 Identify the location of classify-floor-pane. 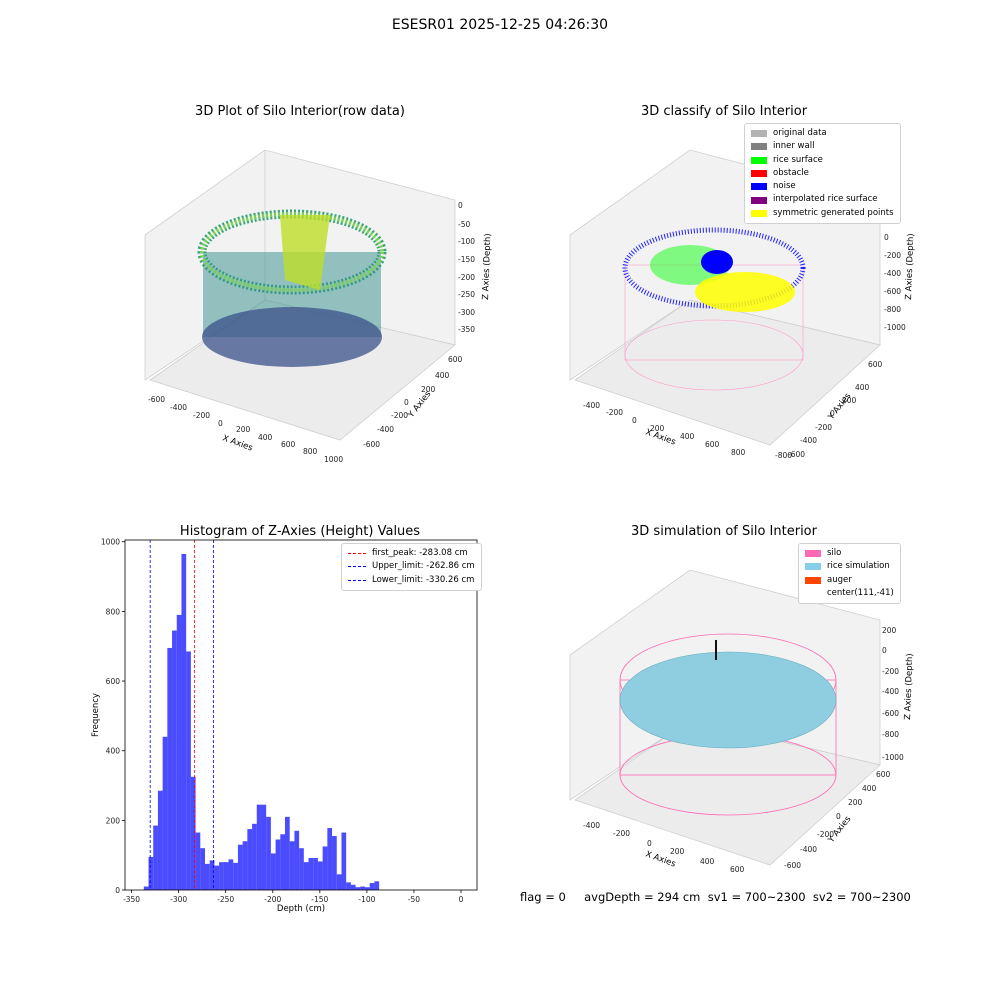
(727, 372).